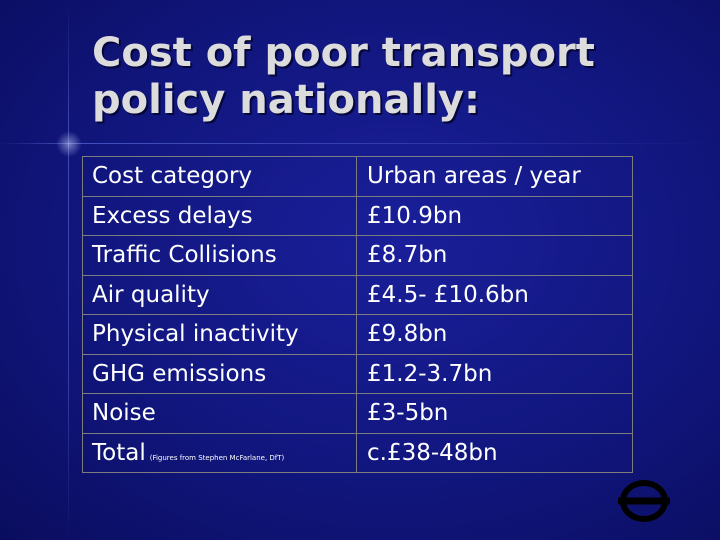 The image size is (720, 540). I want to click on row-category: GHG emissions, so click(219, 373).